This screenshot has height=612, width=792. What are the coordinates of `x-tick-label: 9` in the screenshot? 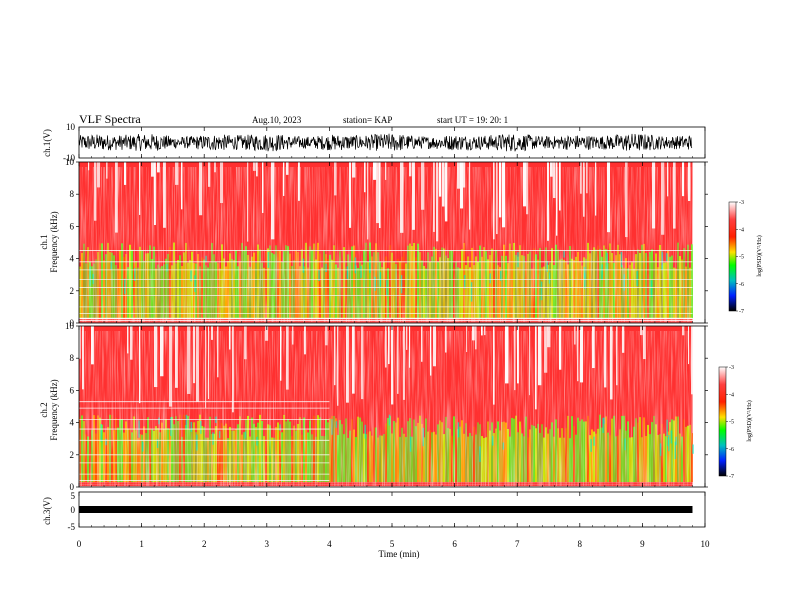 It's located at (642, 544).